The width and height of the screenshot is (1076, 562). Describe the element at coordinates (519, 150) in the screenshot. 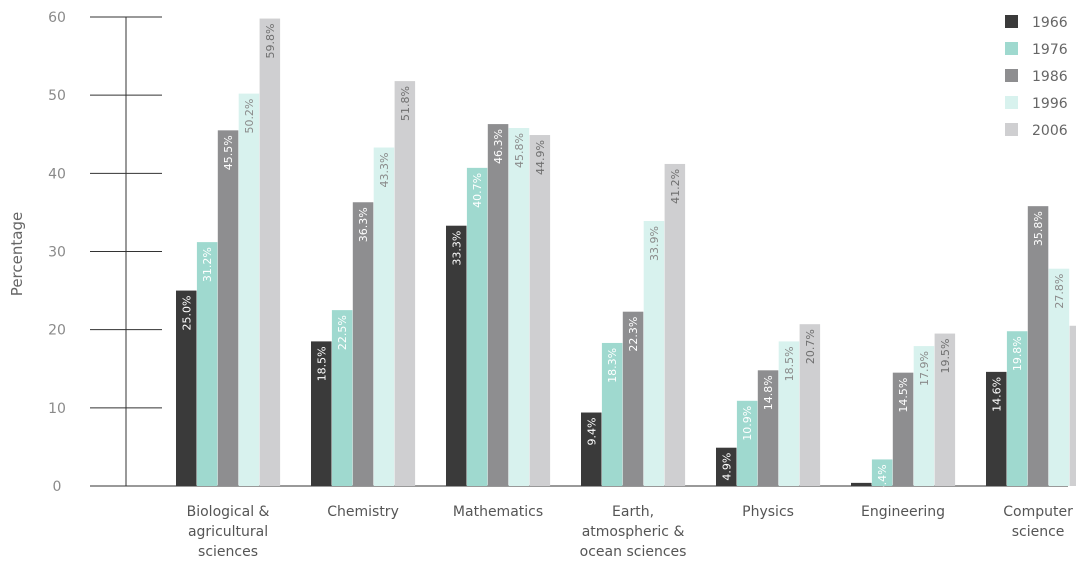

I see `data-label: 45.8%` at that location.